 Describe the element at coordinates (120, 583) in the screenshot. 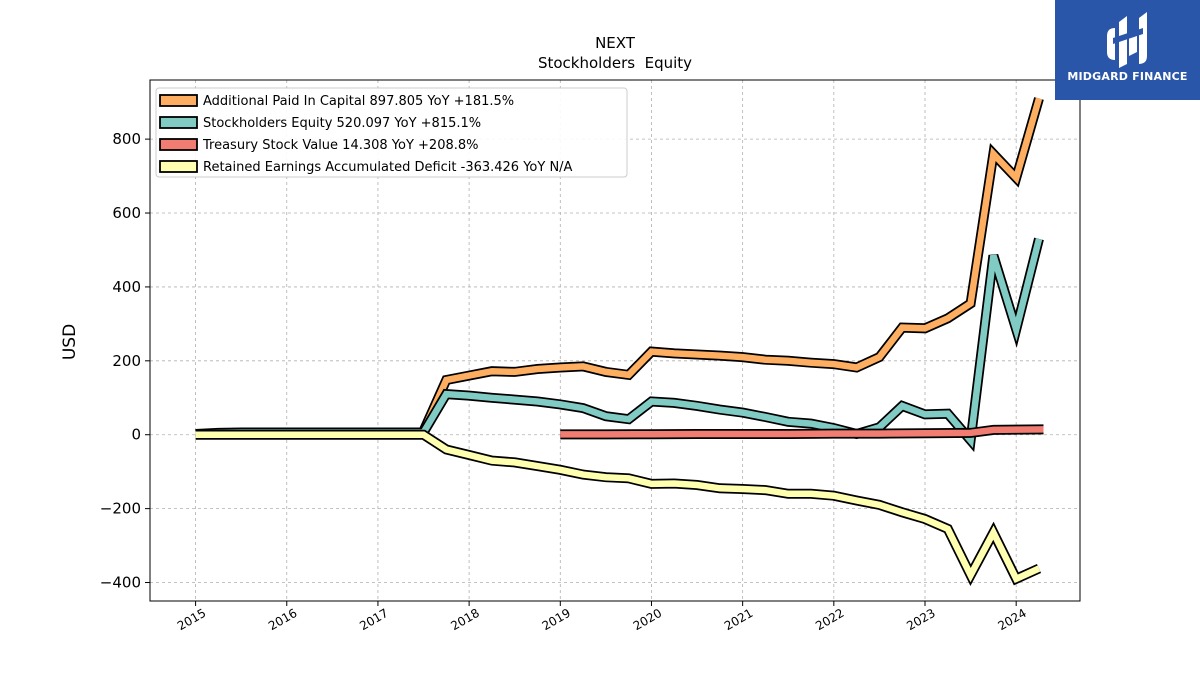

I see `y-tick-label: −400` at that location.